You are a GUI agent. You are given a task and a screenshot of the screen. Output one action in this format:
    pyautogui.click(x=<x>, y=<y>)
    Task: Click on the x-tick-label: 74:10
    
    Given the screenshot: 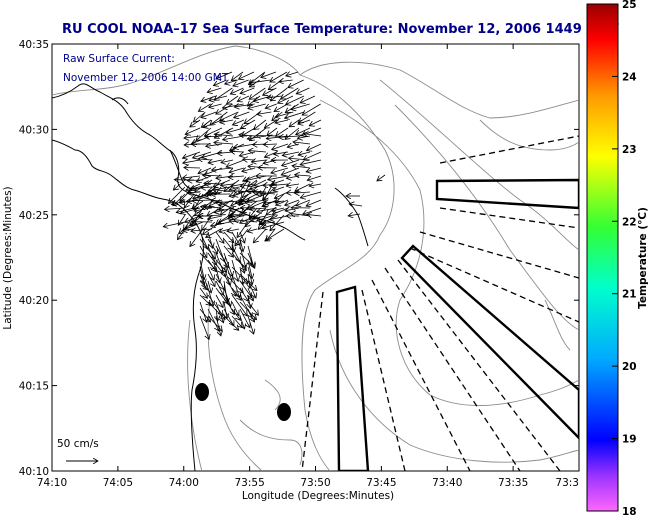 What is the action you would take?
    pyautogui.click(x=52, y=483)
    